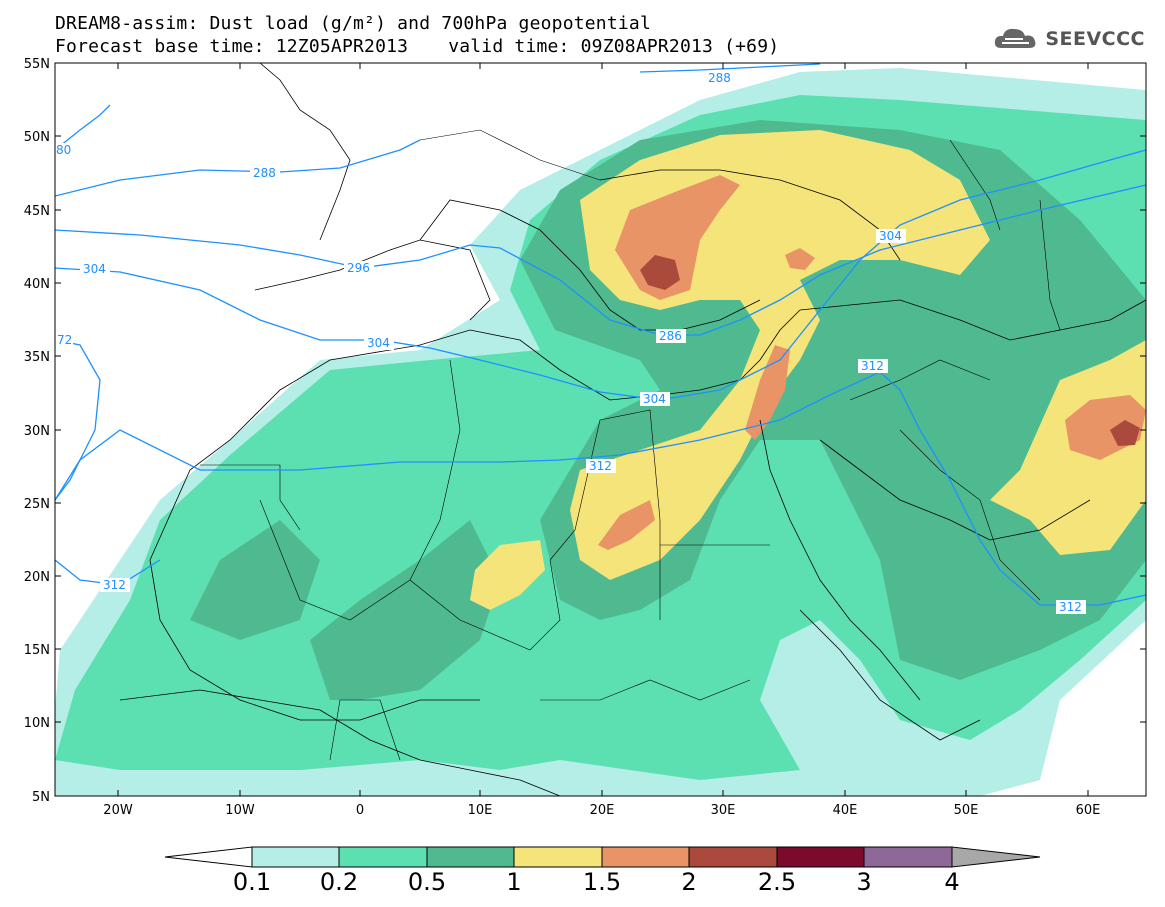  Describe the element at coordinates (208, 857) in the screenshot. I see `colorbar-lower-triangle` at that location.